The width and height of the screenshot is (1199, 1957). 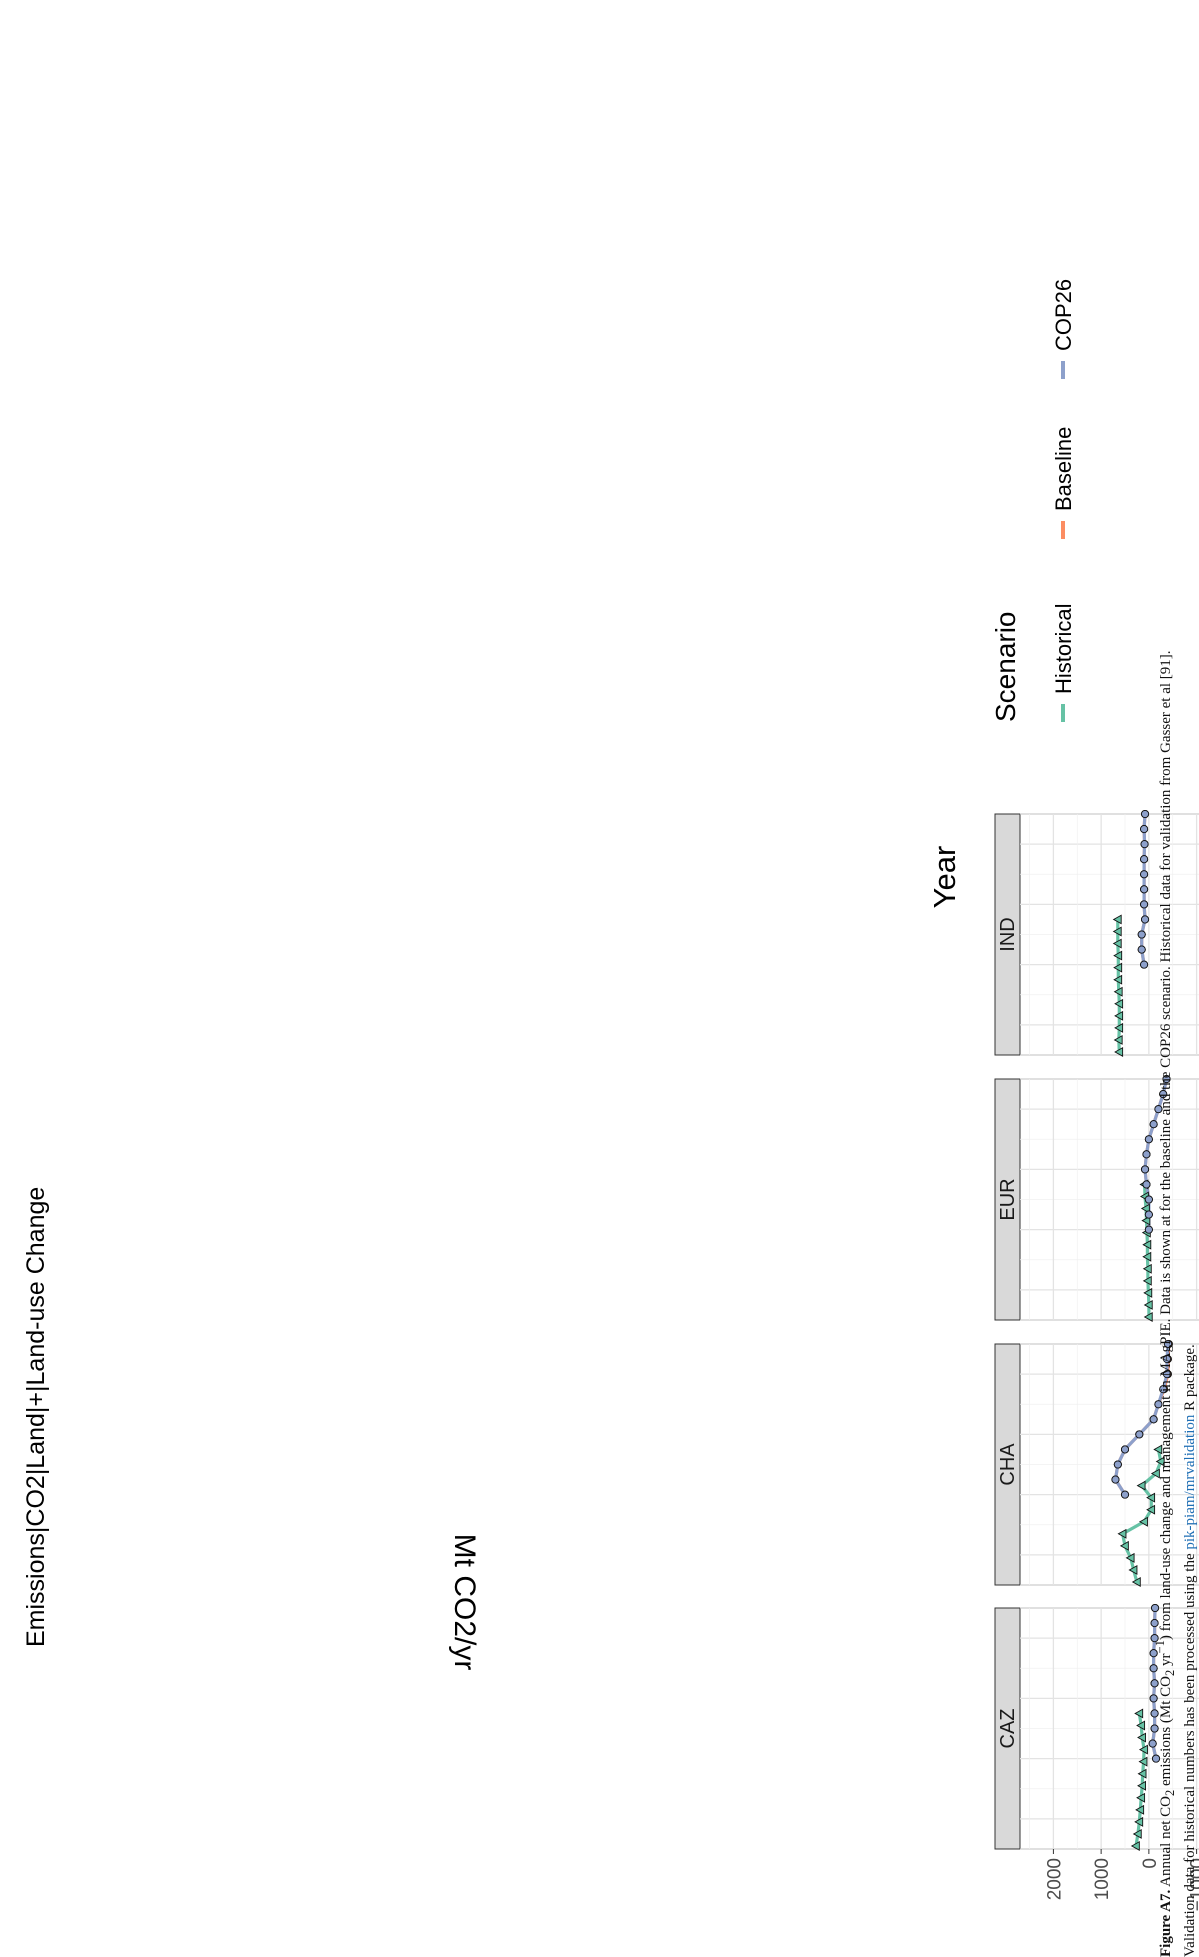 I want to click on y-tick-label: 2000, so click(x=1054, y=1879).